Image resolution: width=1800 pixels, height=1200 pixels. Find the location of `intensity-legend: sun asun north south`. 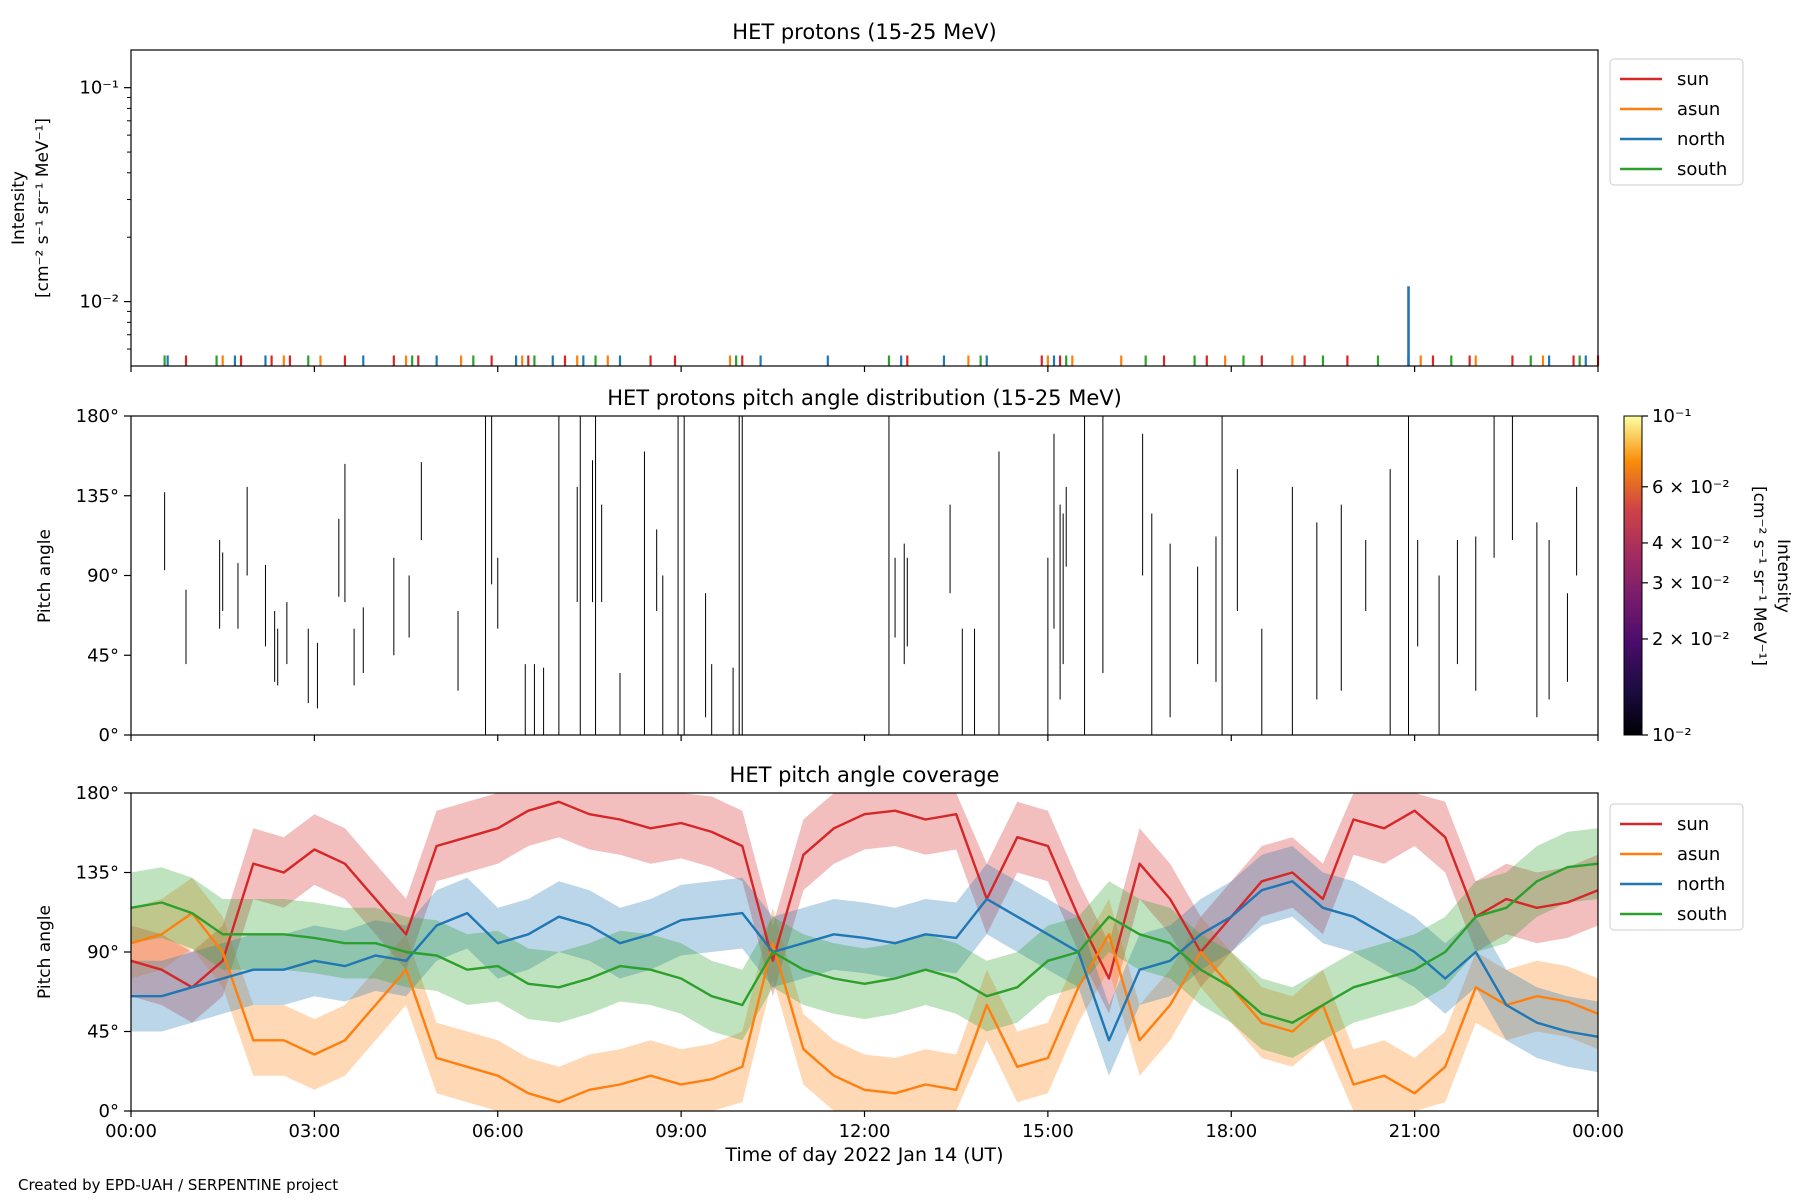

intensity-legend: sun asun north south is located at coordinates (1676, 122).